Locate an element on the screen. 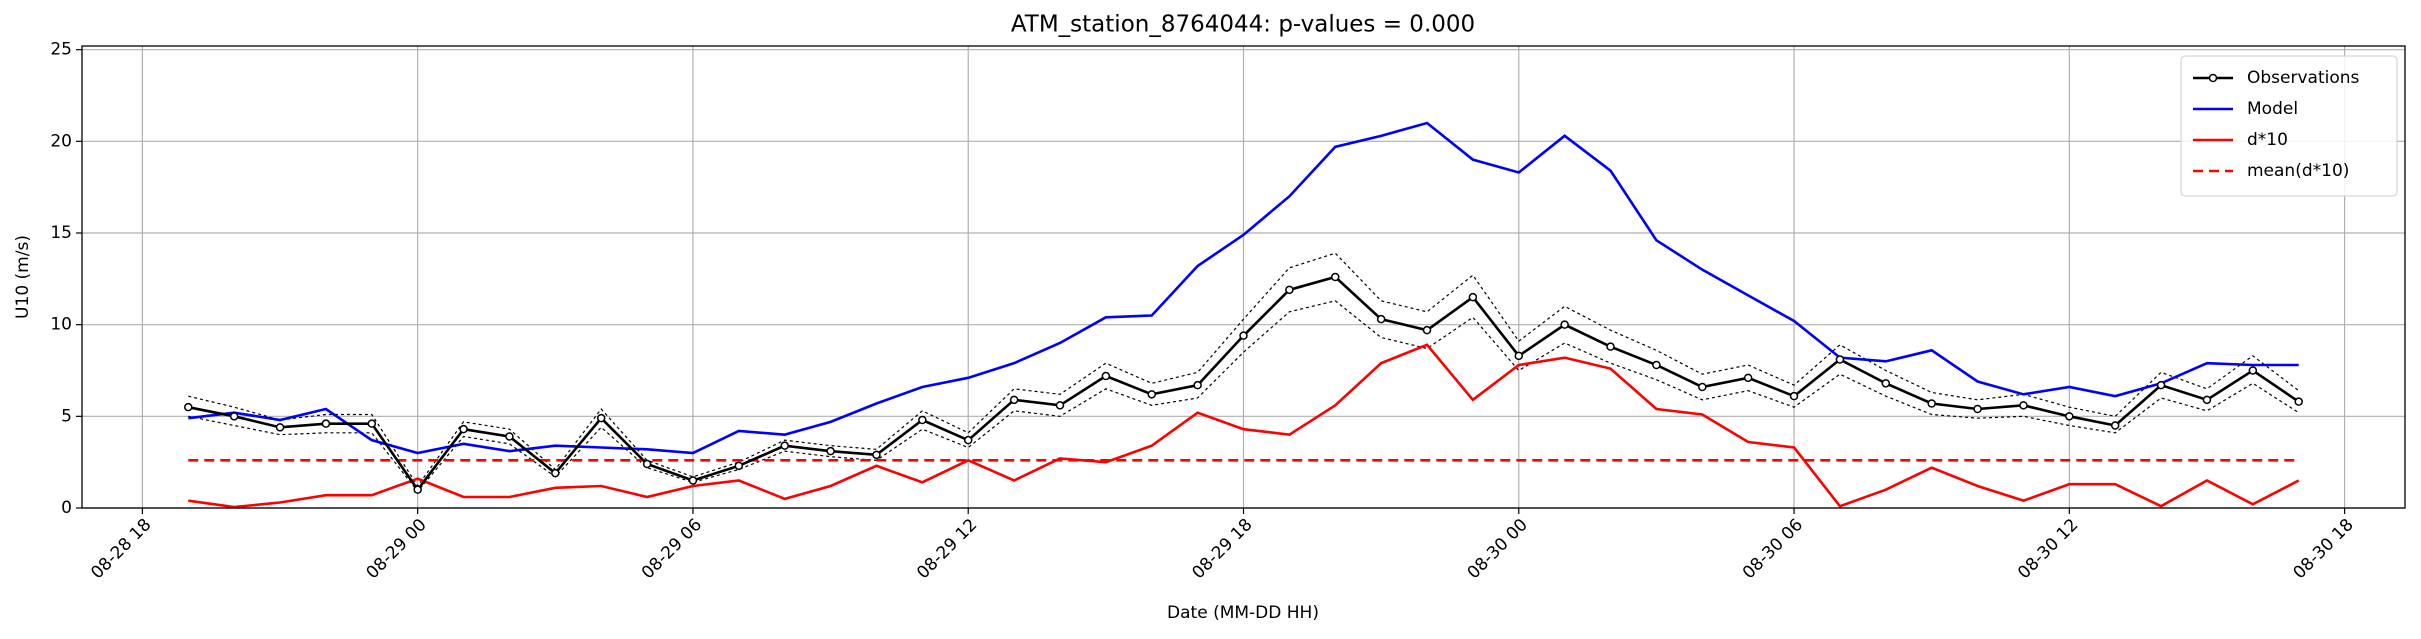 Image resolution: width=2421 pixels, height=639 pixels. x-axis-label: Date (MM-DD HH) is located at coordinates (1243, 613).